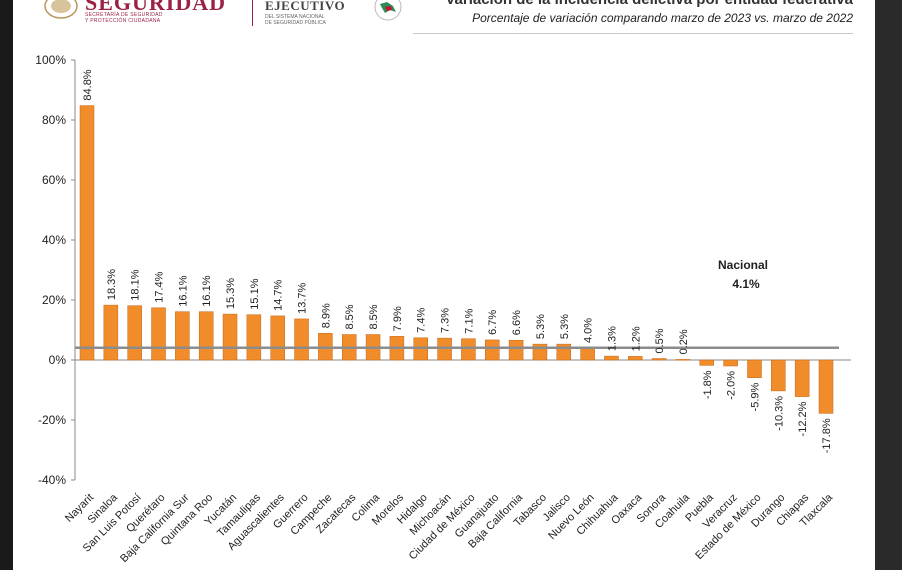 The width and height of the screenshot is (902, 570). I want to click on data-label: -17.8%, so click(827, 435).